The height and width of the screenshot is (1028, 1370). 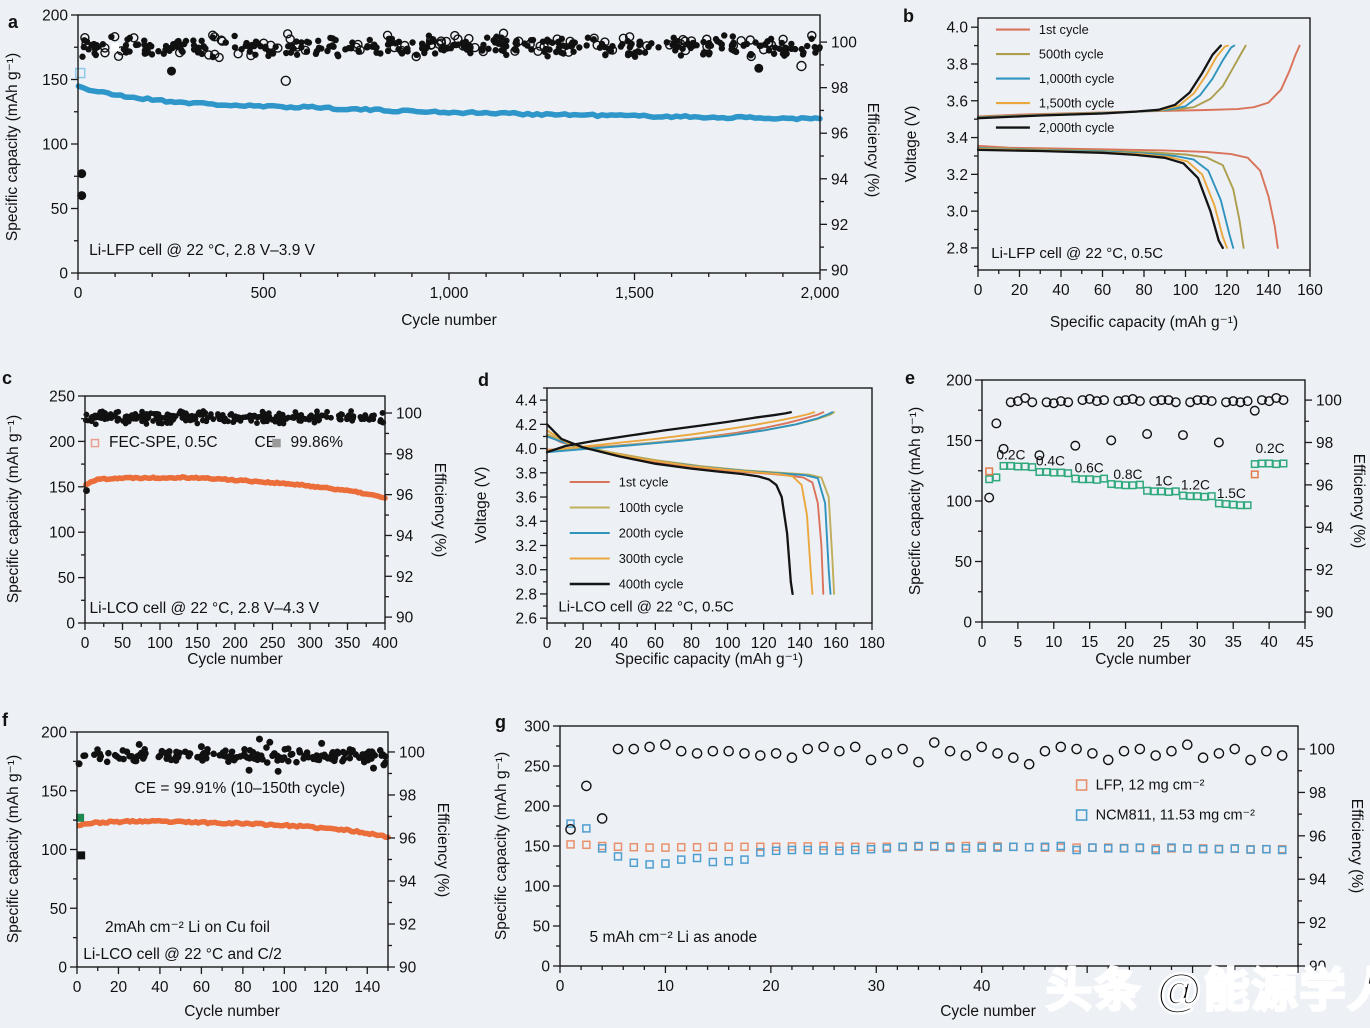 What do you see at coordinates (95, 443) in the screenshot?
I see `panel-c-annotation-marker` at bounding box center [95, 443].